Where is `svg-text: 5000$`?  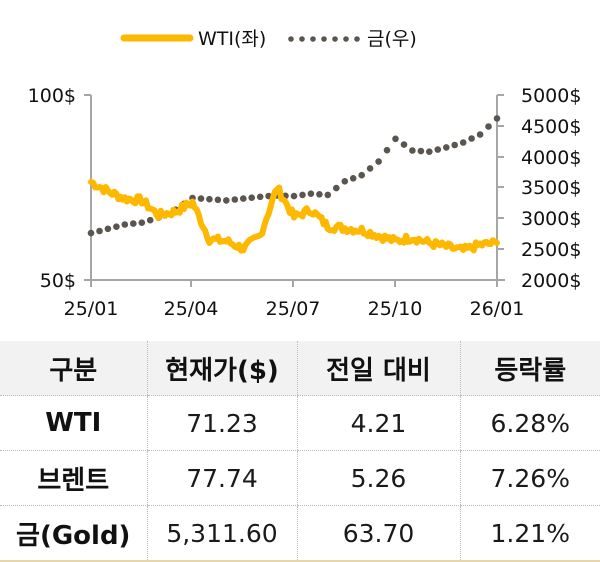 svg-text: 5000$ is located at coordinates (551, 96).